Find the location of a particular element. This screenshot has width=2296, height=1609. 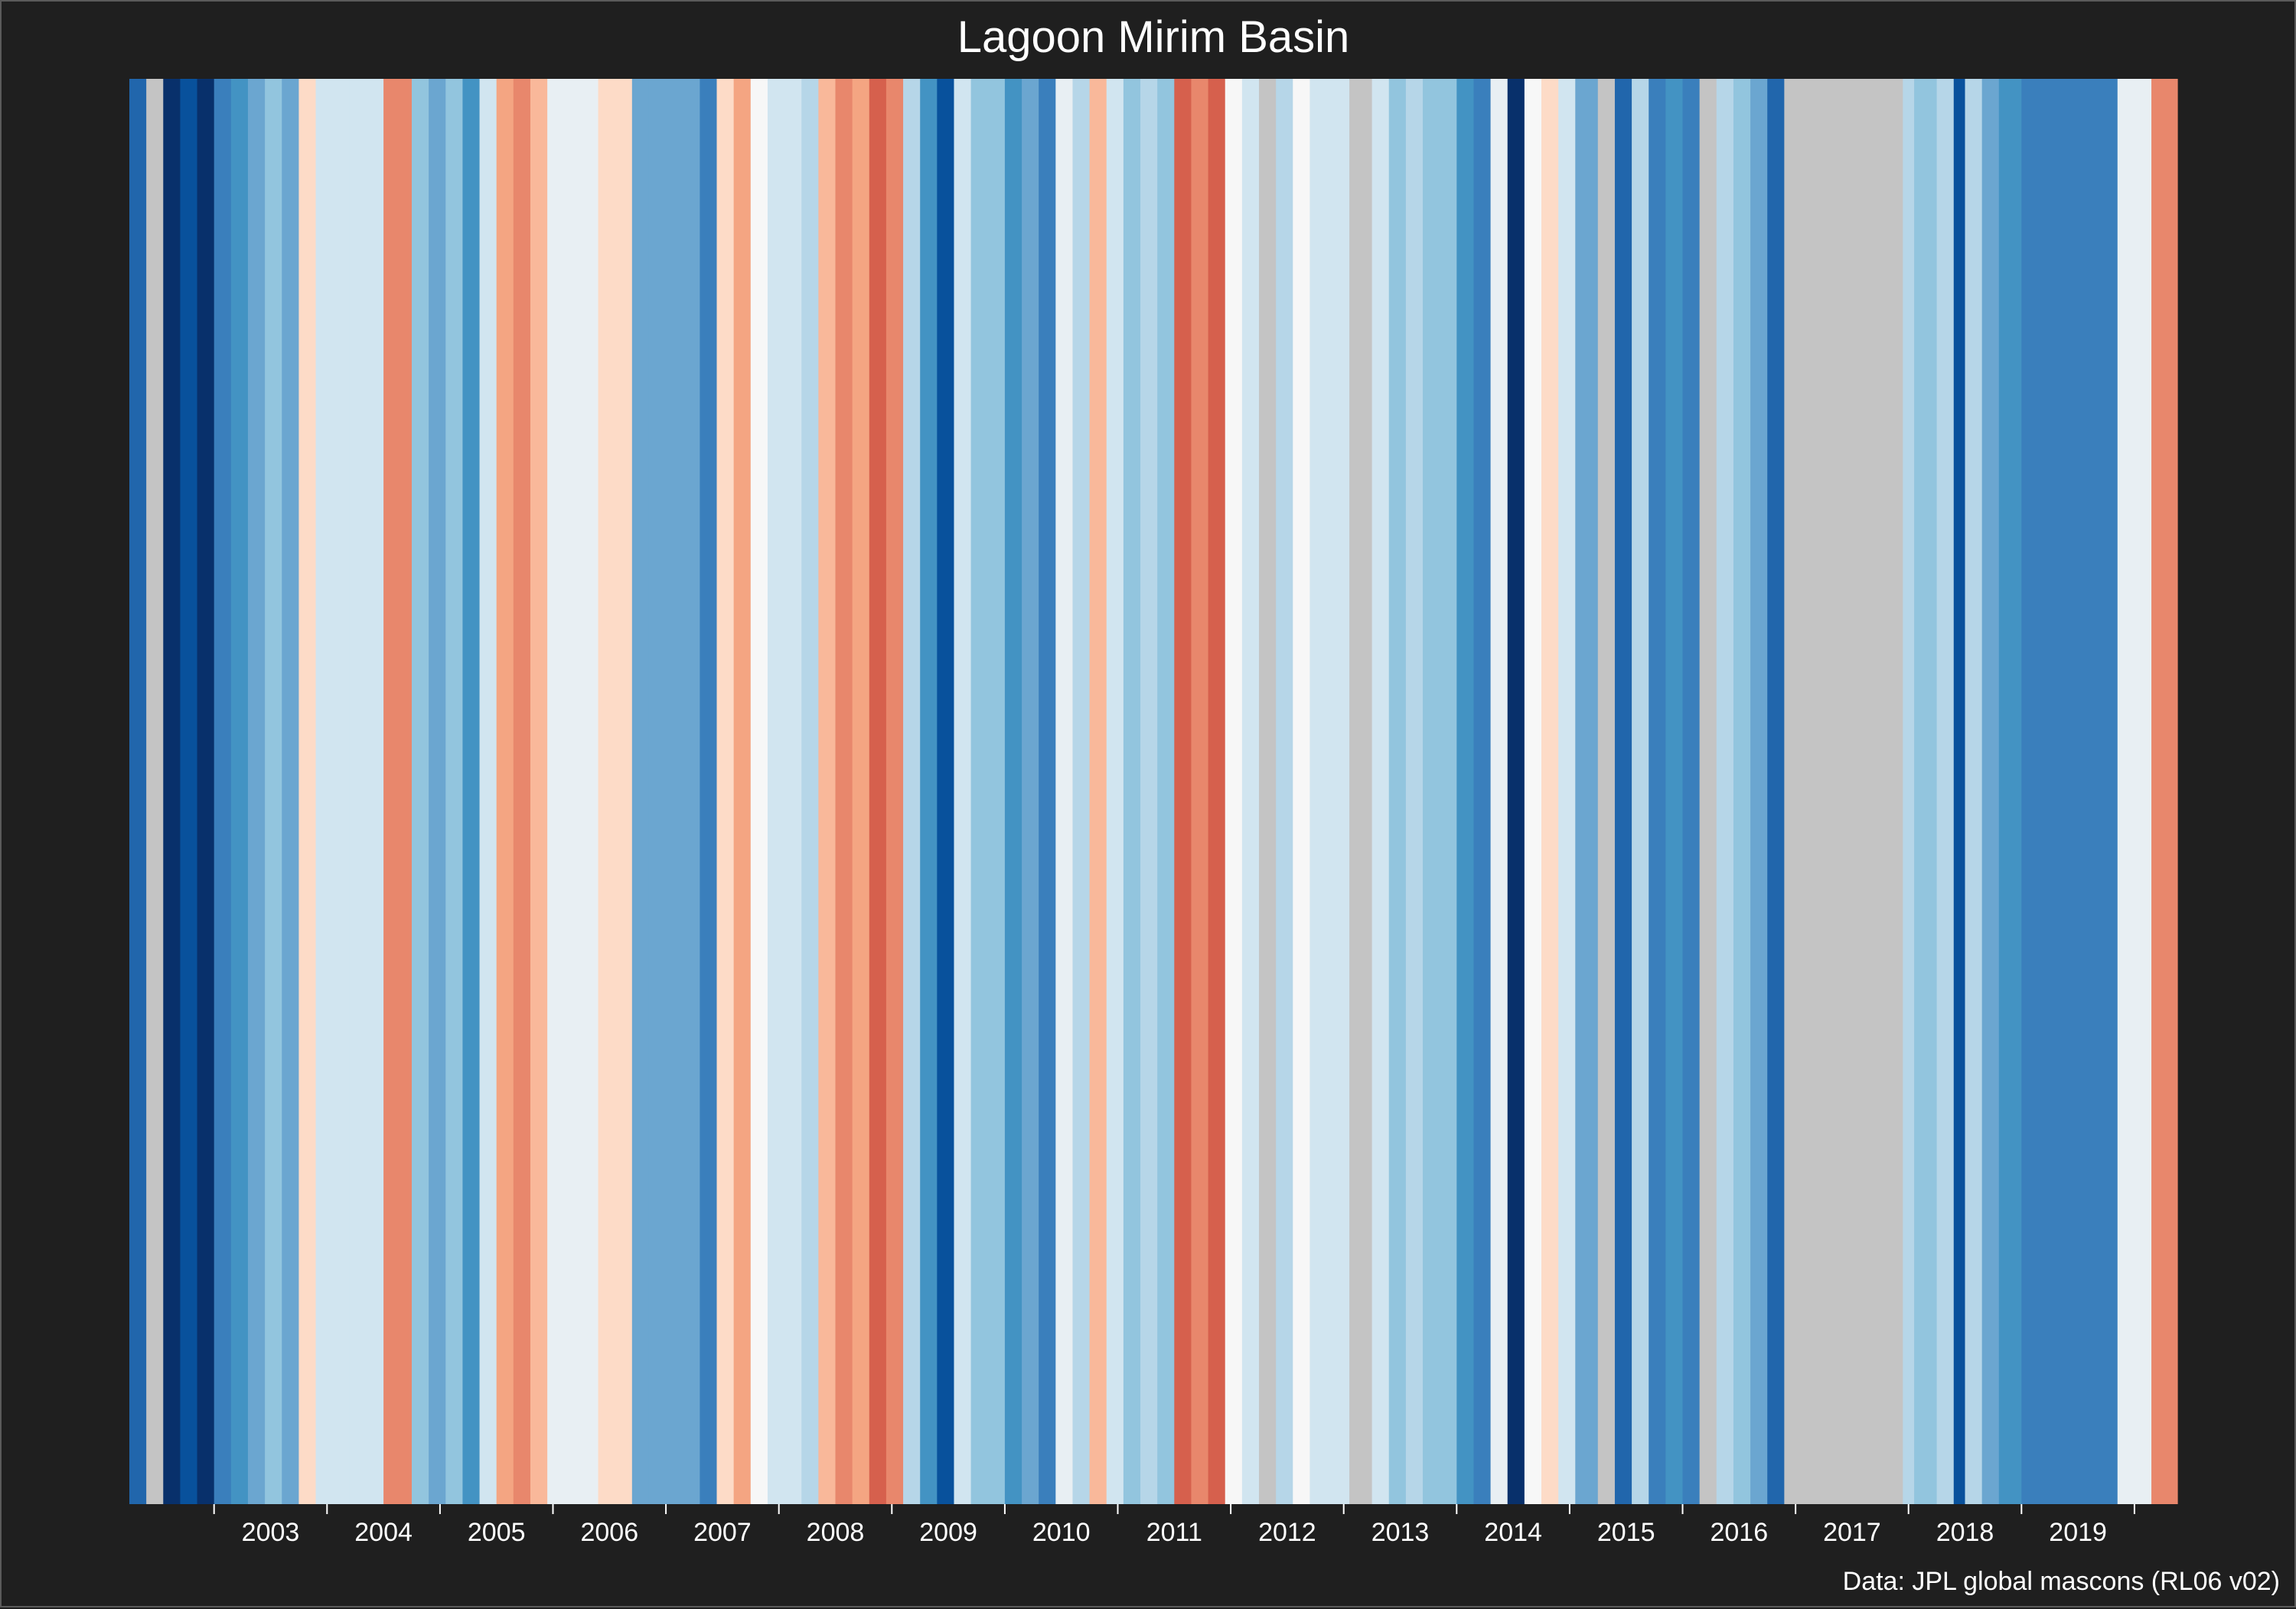

data-source-caption: Data: JPL global mascons (RL06 v02) is located at coordinates (2061, 1582).